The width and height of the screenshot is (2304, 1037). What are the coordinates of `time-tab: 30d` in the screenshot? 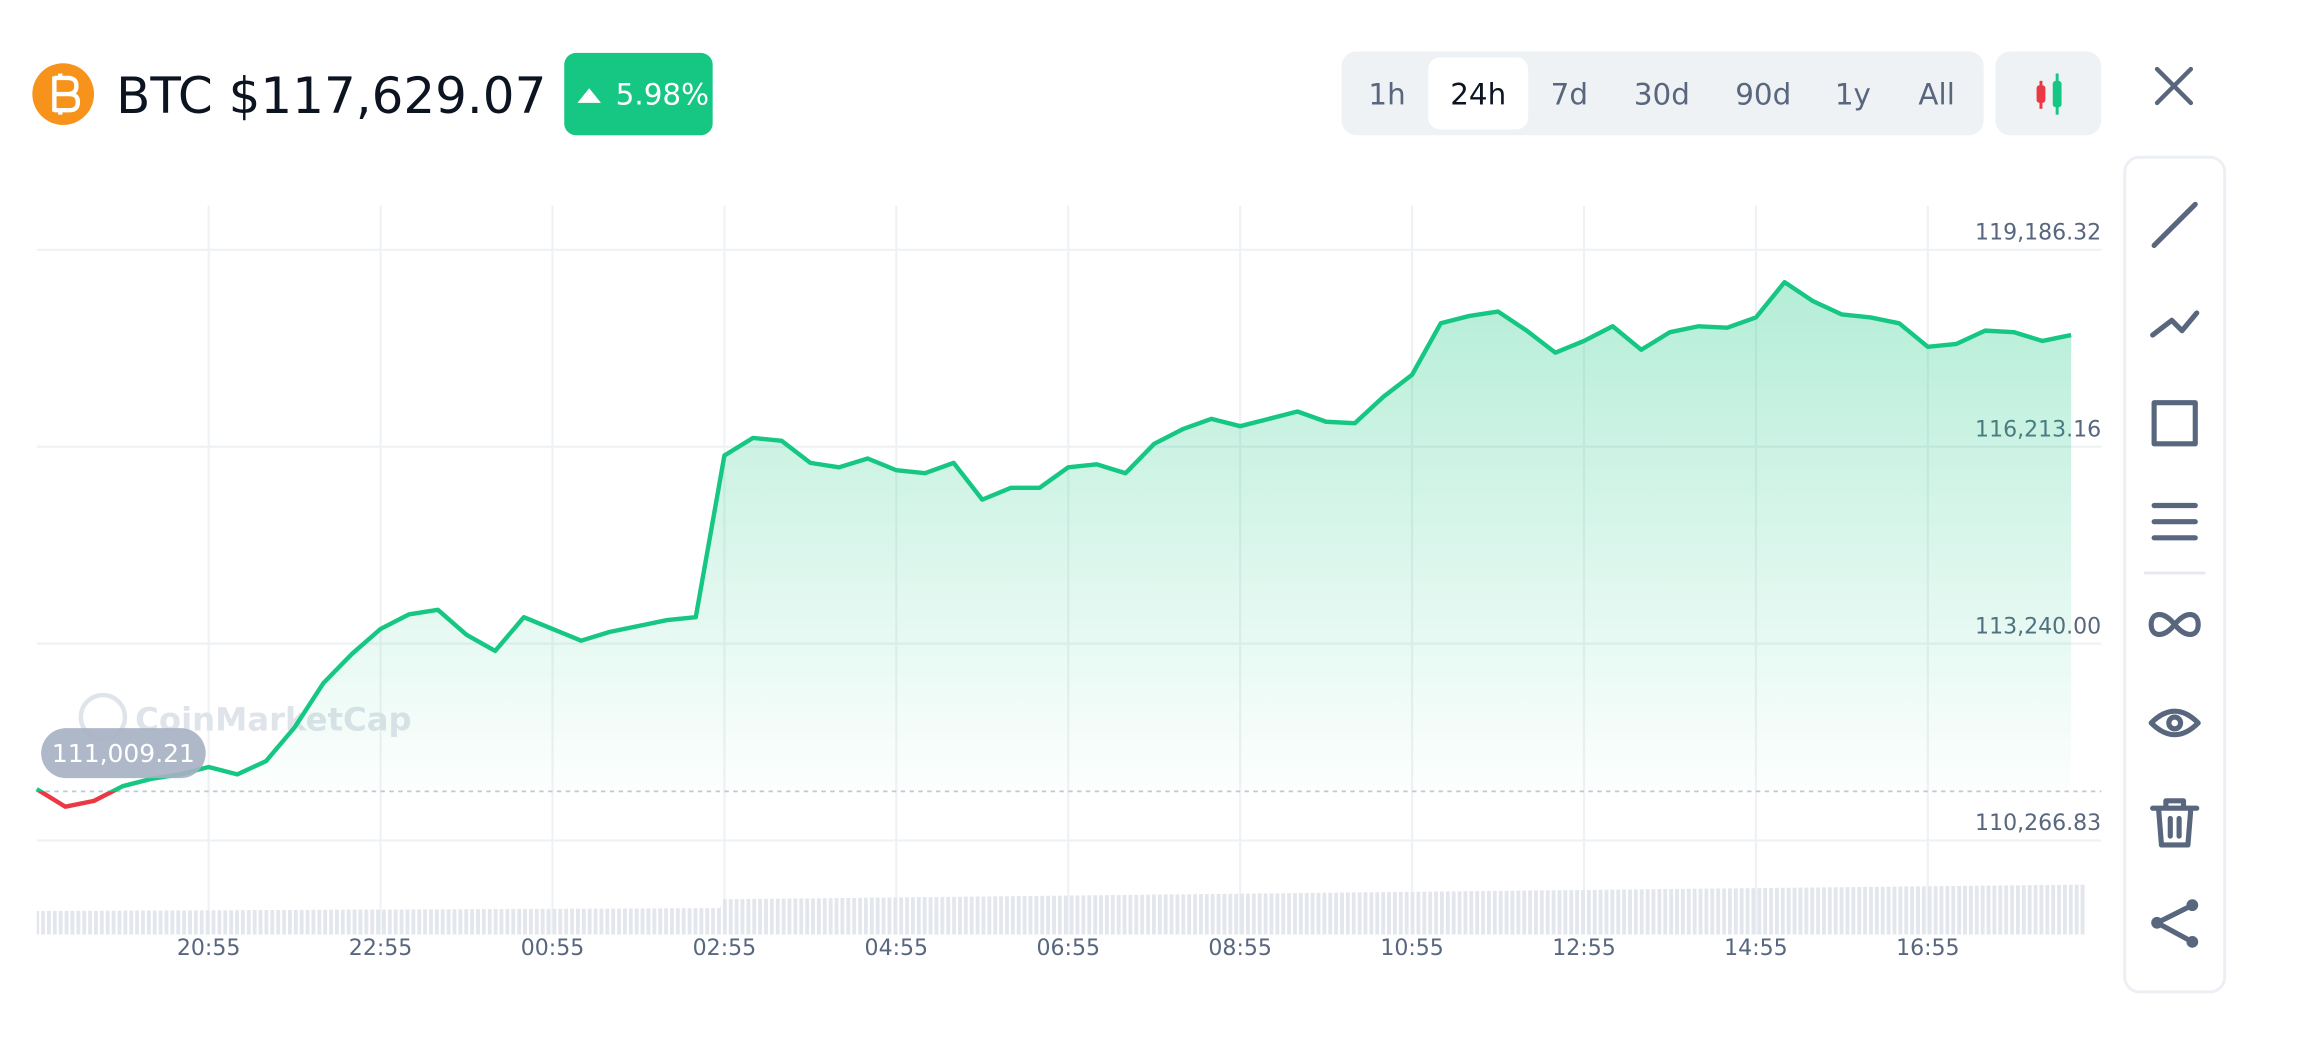 It's located at (1662, 94).